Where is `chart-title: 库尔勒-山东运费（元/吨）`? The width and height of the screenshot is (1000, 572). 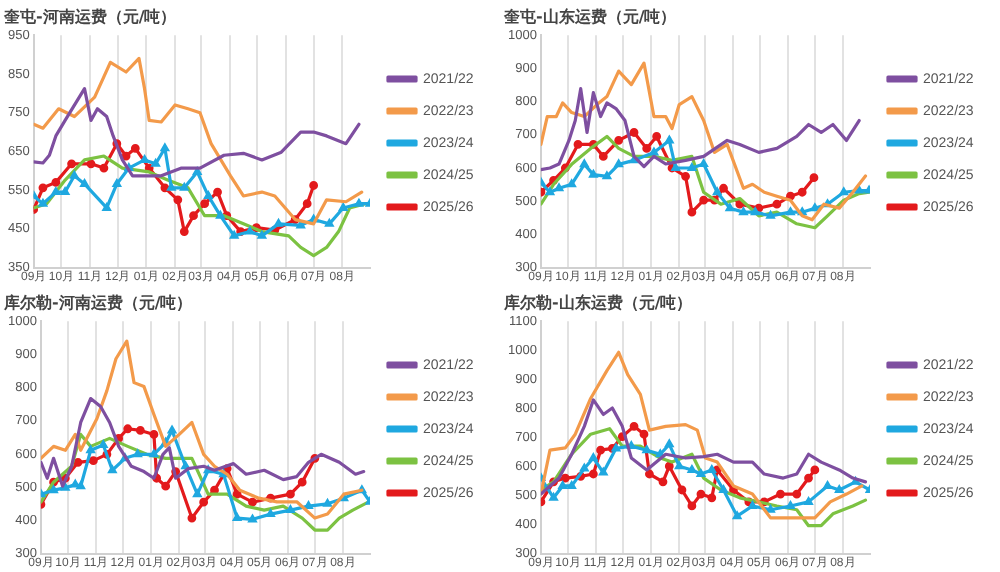 chart-title: 库尔勒-山东运费（元/吨） is located at coordinates (597, 301).